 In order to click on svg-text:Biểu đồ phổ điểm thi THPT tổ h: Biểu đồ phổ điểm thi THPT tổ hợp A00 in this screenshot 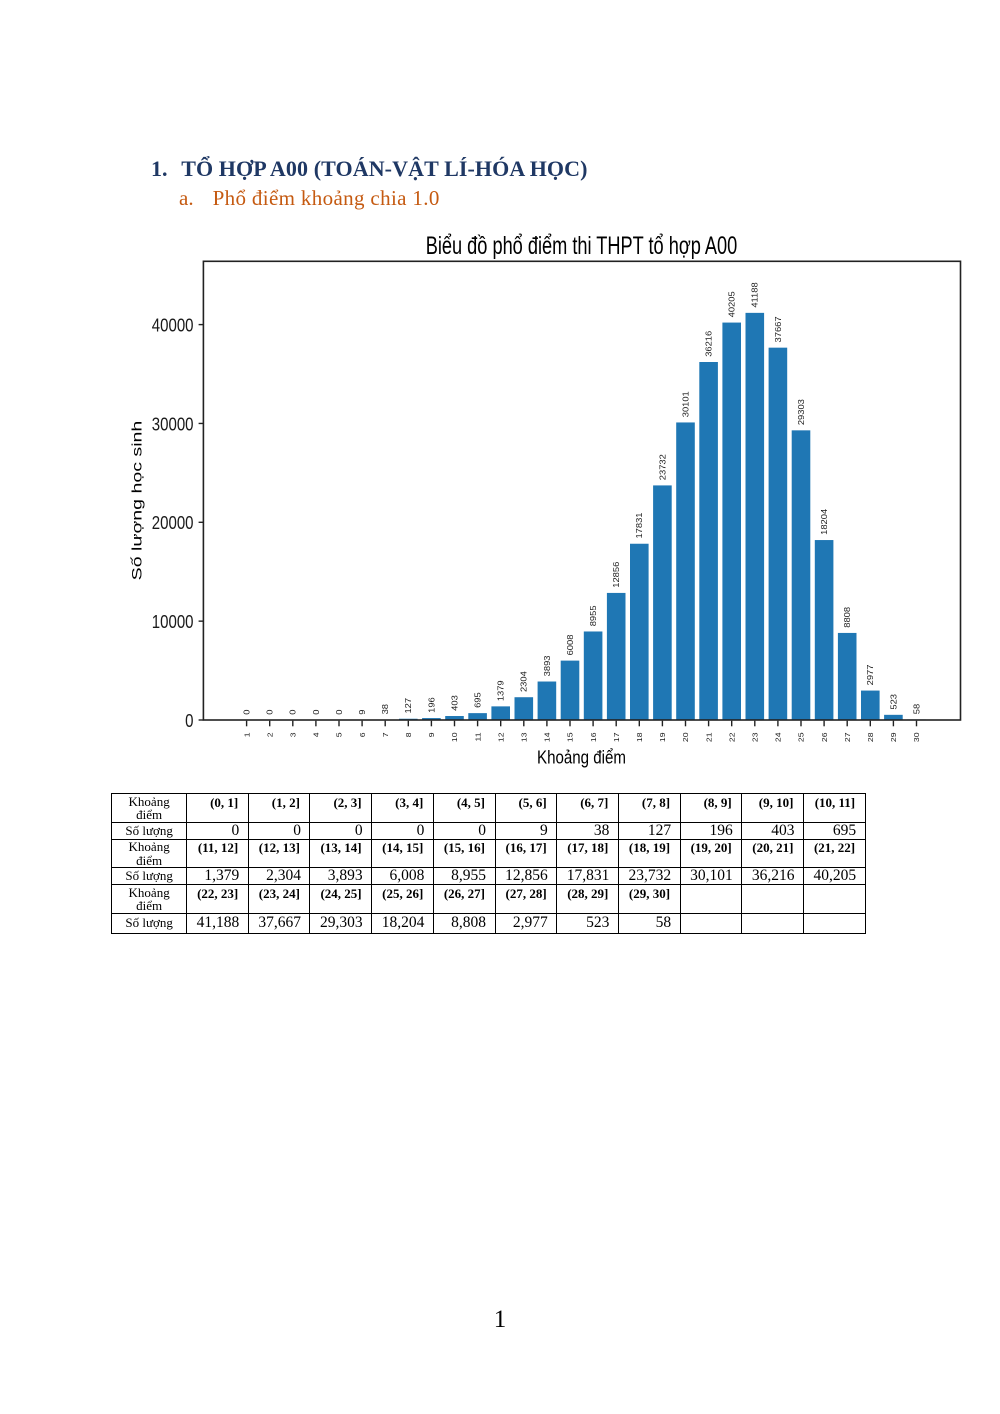, I will do `click(582, 245)`.